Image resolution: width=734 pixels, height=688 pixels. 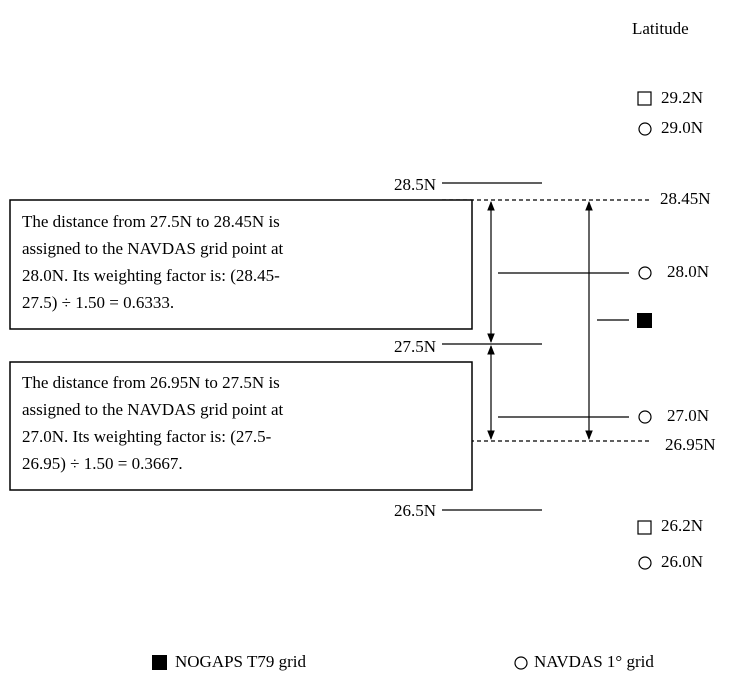 I want to click on box-text: 28.0N. Its weighting factor is: (28.45-, so click(x=151, y=275).